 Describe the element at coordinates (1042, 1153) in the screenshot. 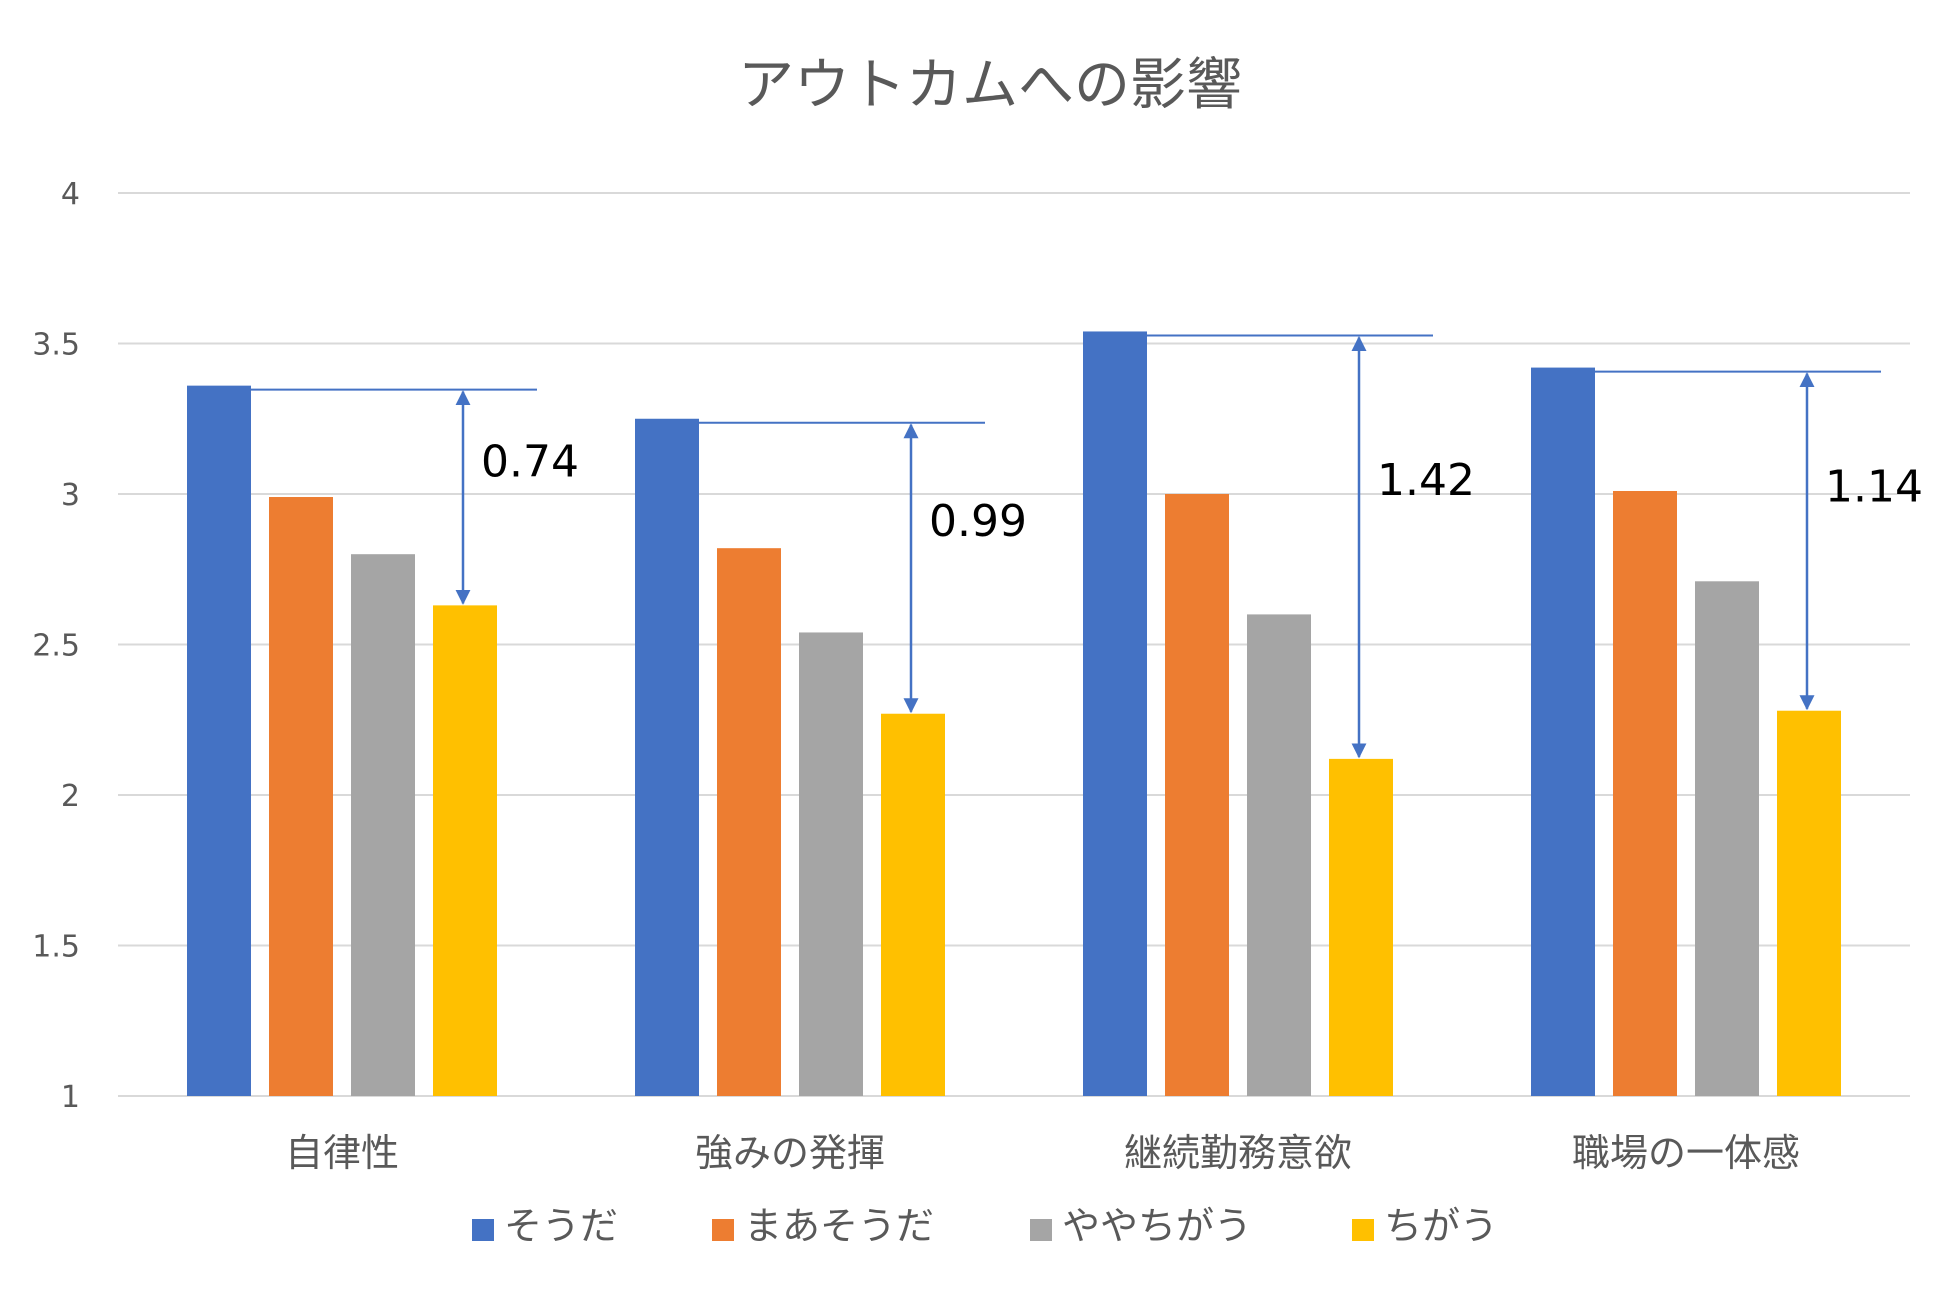

I see `x-axis-category-labels: 自律性 強みの発揮 継続勤務意欲 職場の一体感` at that location.